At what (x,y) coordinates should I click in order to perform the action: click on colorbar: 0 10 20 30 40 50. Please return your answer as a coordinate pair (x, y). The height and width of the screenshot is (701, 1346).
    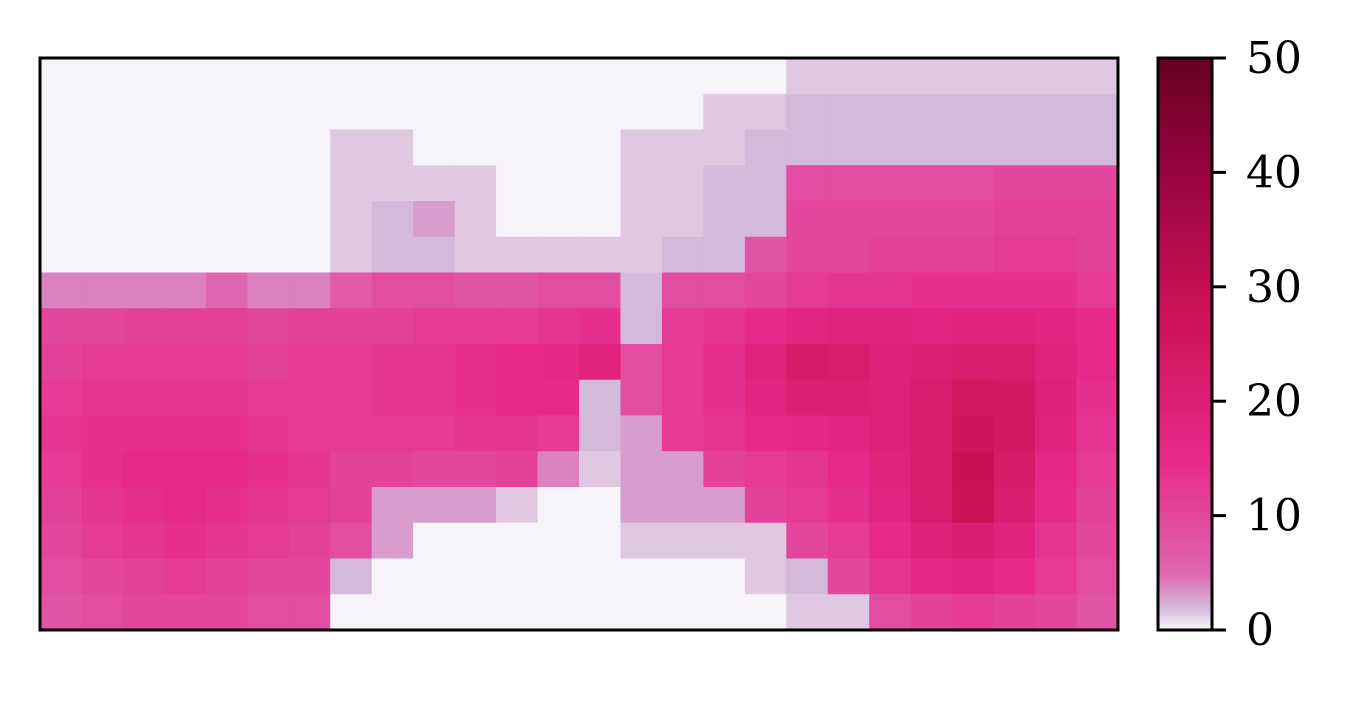
    Looking at the image, I should click on (1229, 344).